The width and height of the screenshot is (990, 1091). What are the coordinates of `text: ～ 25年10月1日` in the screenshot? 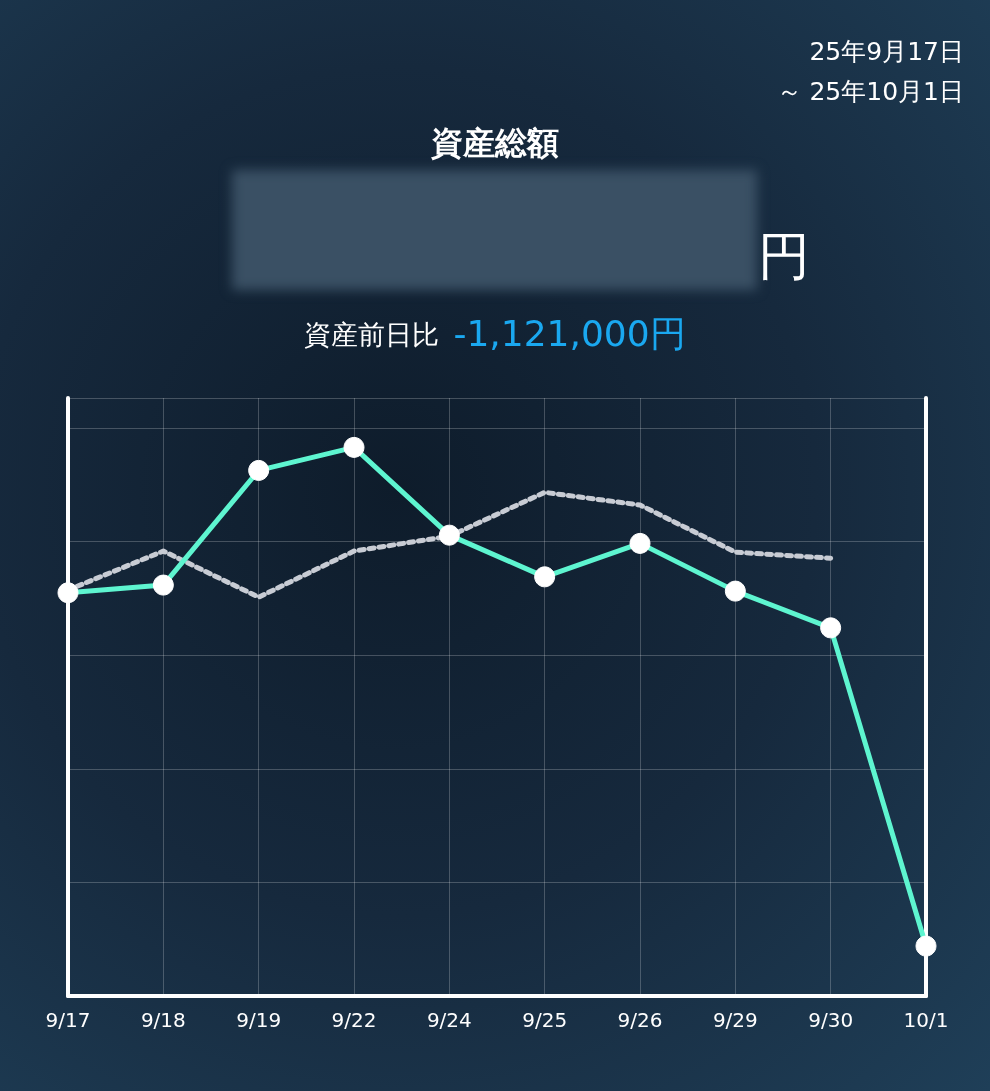 It's located at (870, 92).